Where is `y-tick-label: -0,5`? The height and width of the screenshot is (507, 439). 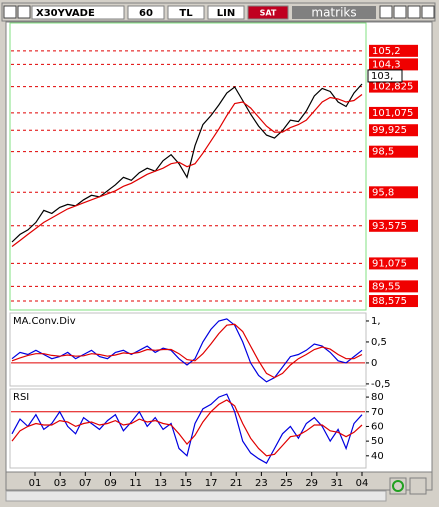
y-tick-label: -0,5 is located at coordinates (381, 384).